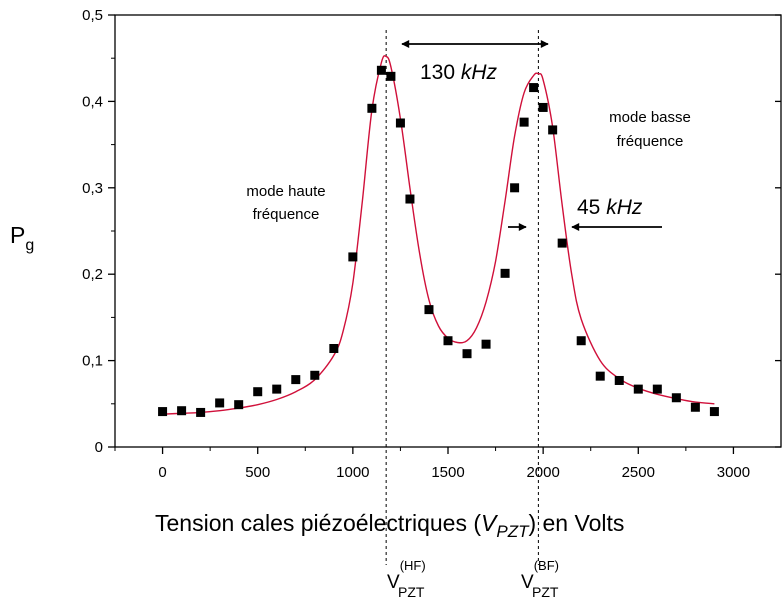 This screenshot has height=606, width=784. Describe the element at coordinates (92, 188) in the screenshot. I see `y-tick-label: 0,3` at that location.